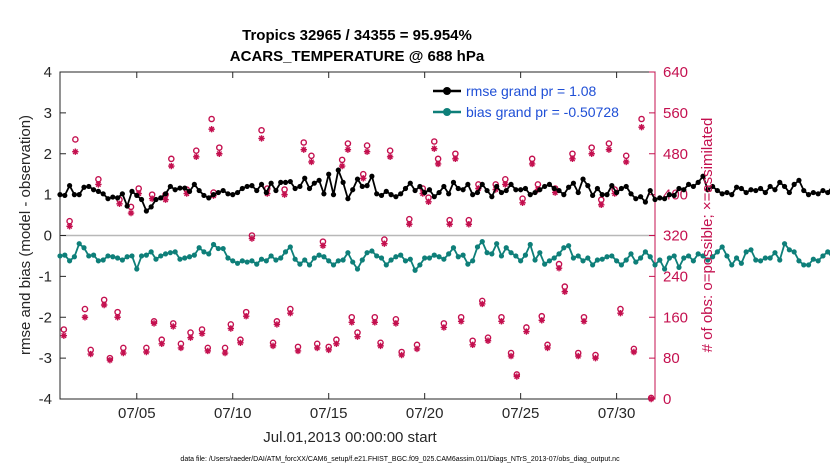 The width and height of the screenshot is (830, 470). I want to click on y-right-tick-label: 640, so click(675, 72).